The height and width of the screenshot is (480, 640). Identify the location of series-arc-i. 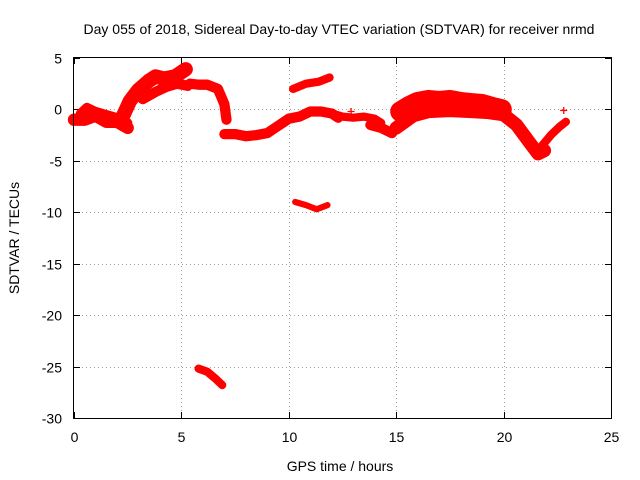
(210, 377).